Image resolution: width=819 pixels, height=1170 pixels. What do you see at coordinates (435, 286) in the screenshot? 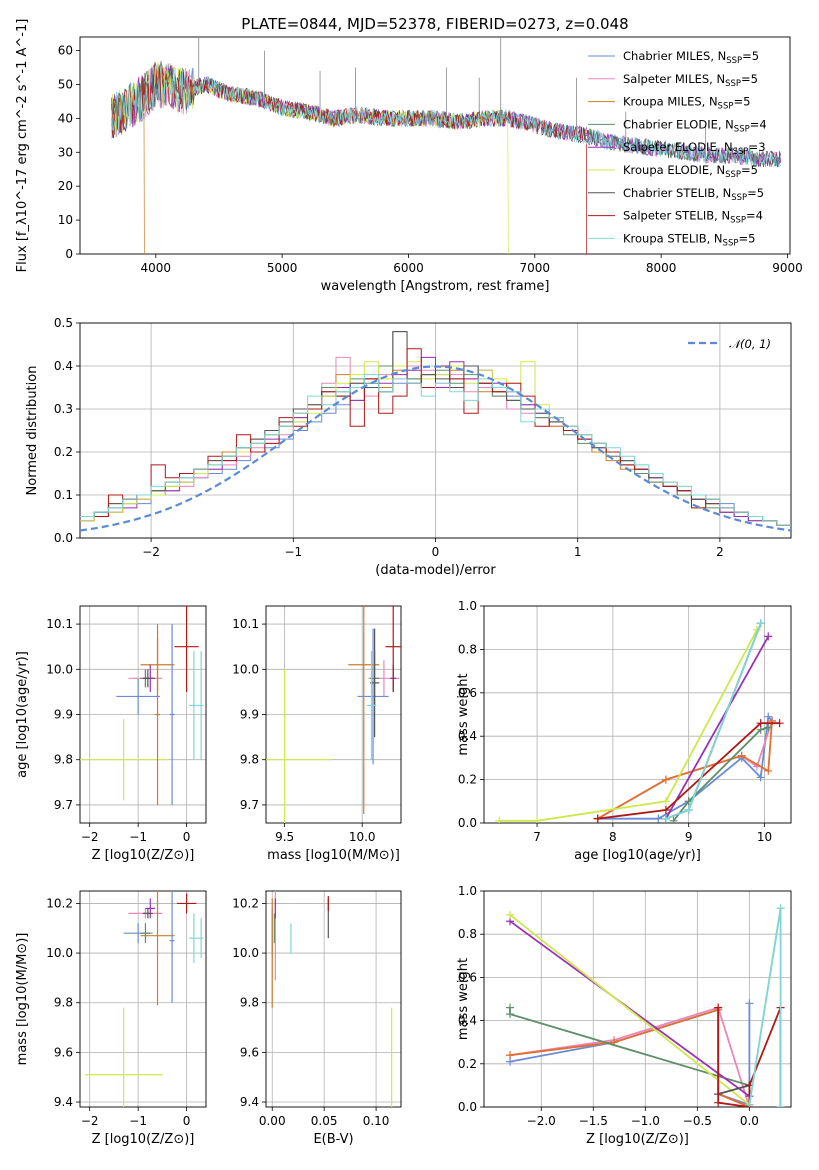
I see `x-axis-label: wavelength [Angstrom, rest frame]` at bounding box center [435, 286].